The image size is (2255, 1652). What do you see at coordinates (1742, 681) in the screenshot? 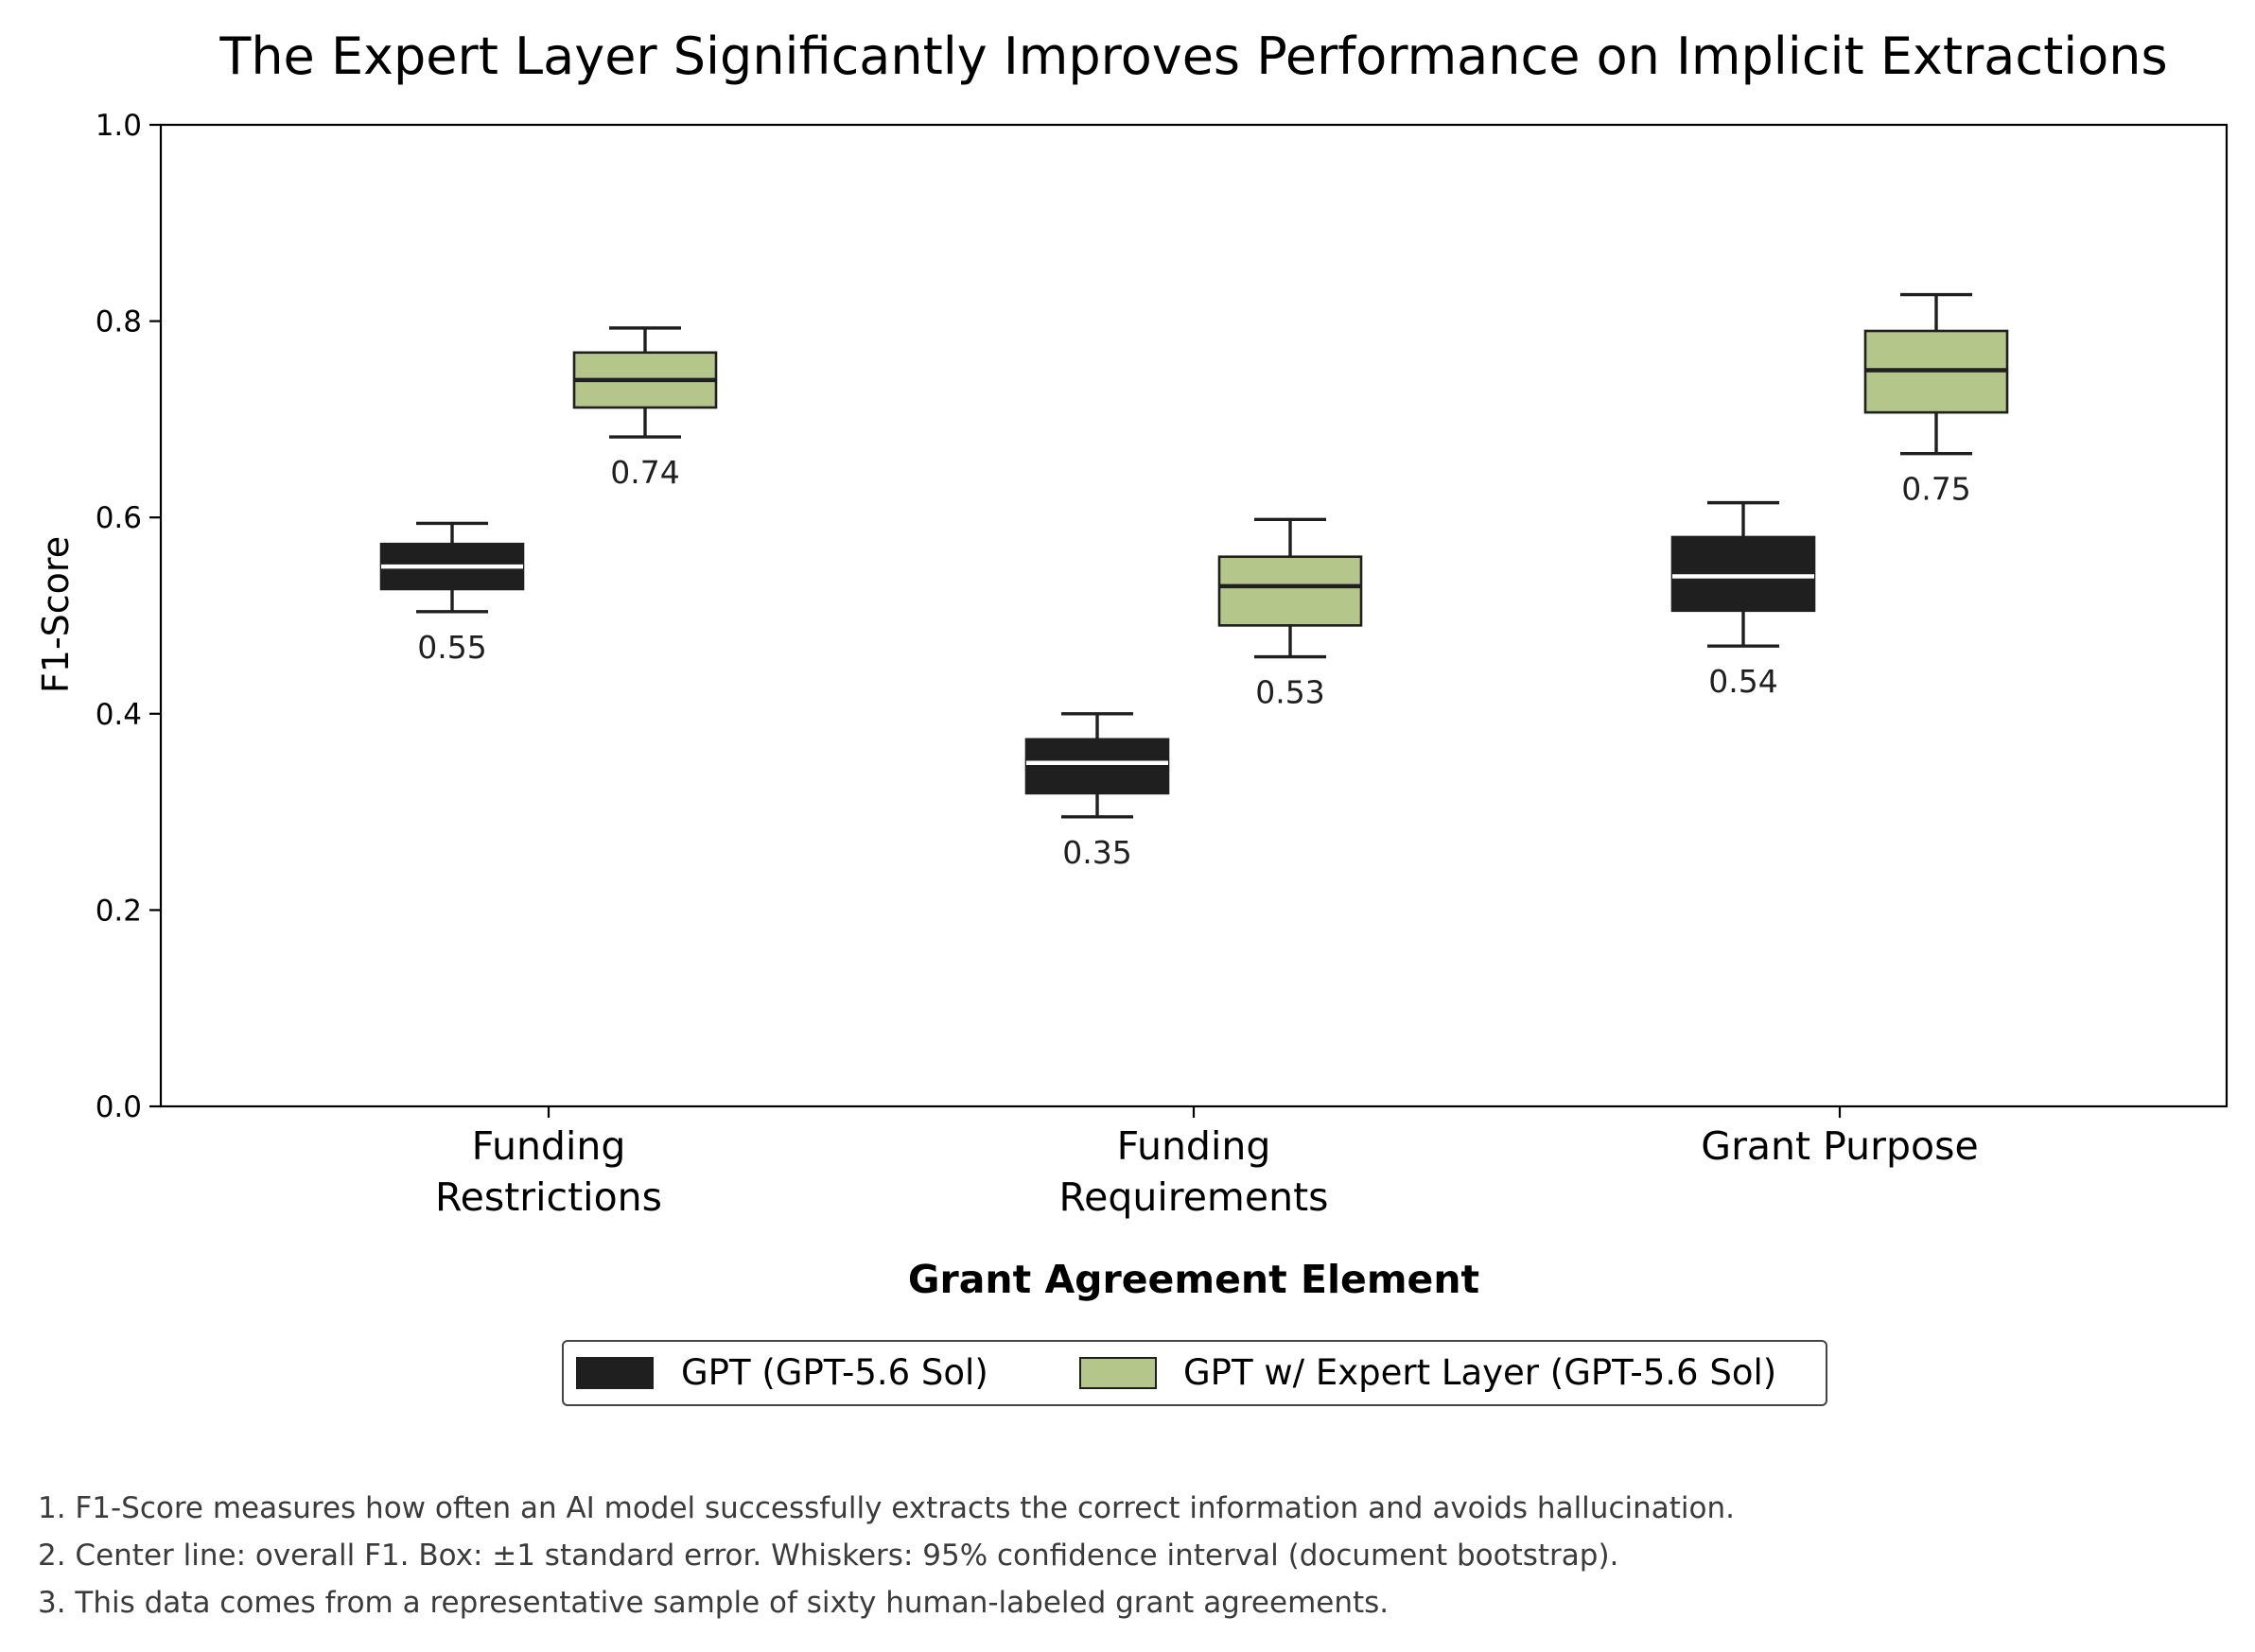
I see `value-label: 0.54` at bounding box center [1742, 681].